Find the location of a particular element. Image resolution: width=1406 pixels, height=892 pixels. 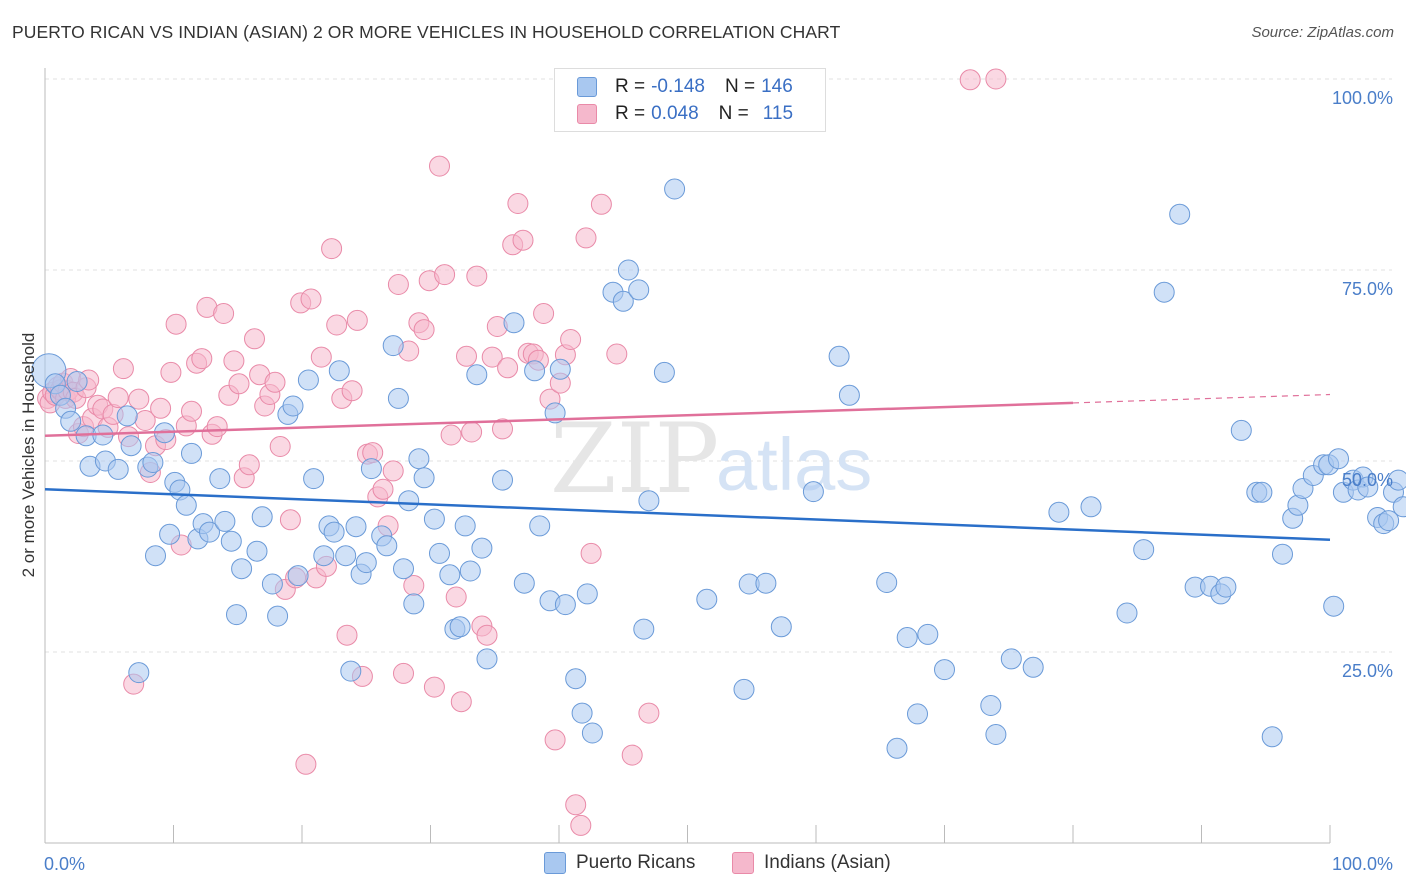

watermark: ZIP atlas is located at coordinates (711, 459).